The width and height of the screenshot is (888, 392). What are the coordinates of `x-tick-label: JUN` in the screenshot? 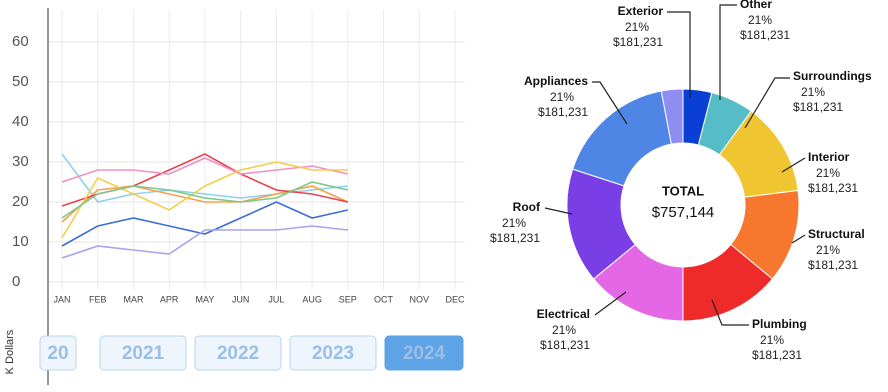 It's located at (241, 299).